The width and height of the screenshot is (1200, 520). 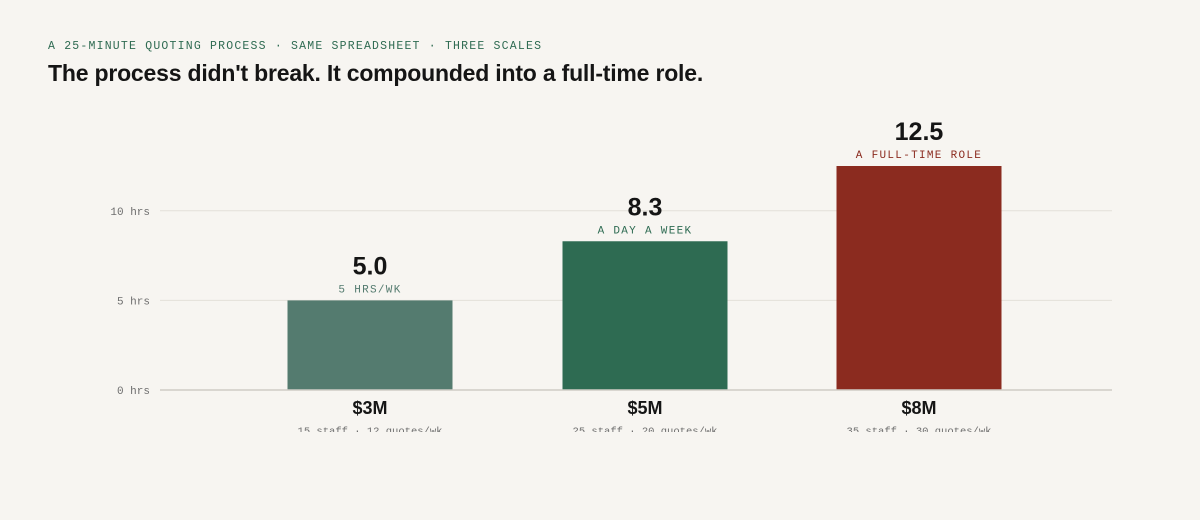 I want to click on x-category-label: $3M, so click(x=369, y=408).